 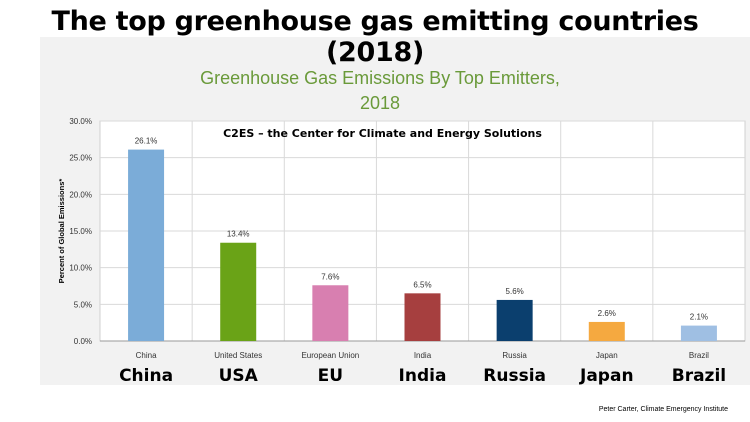 What do you see at coordinates (514, 376) in the screenshot?
I see `big-country-label: Russia` at bounding box center [514, 376].